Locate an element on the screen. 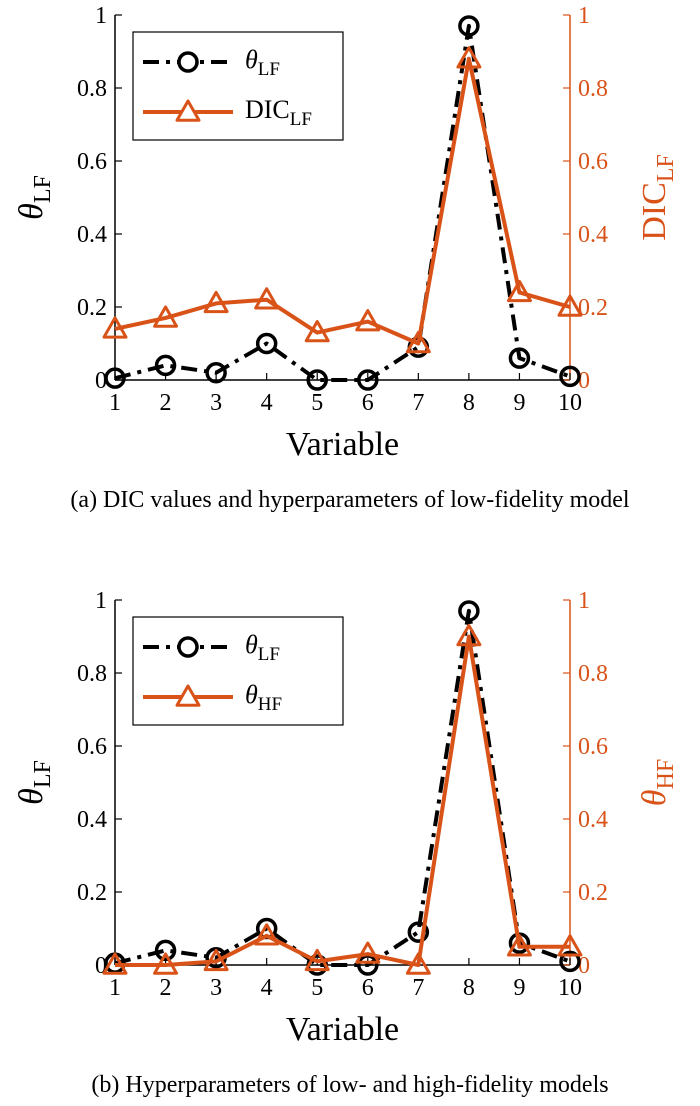  y-tick-label-left: 0 is located at coordinates (101, 381).